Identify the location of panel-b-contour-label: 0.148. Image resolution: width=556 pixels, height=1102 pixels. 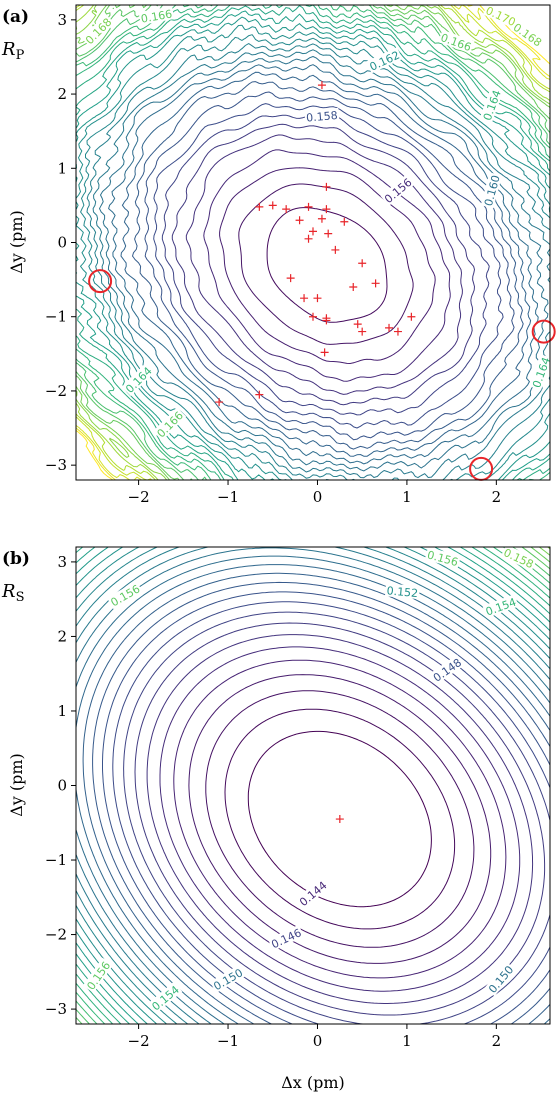
(447, 669).